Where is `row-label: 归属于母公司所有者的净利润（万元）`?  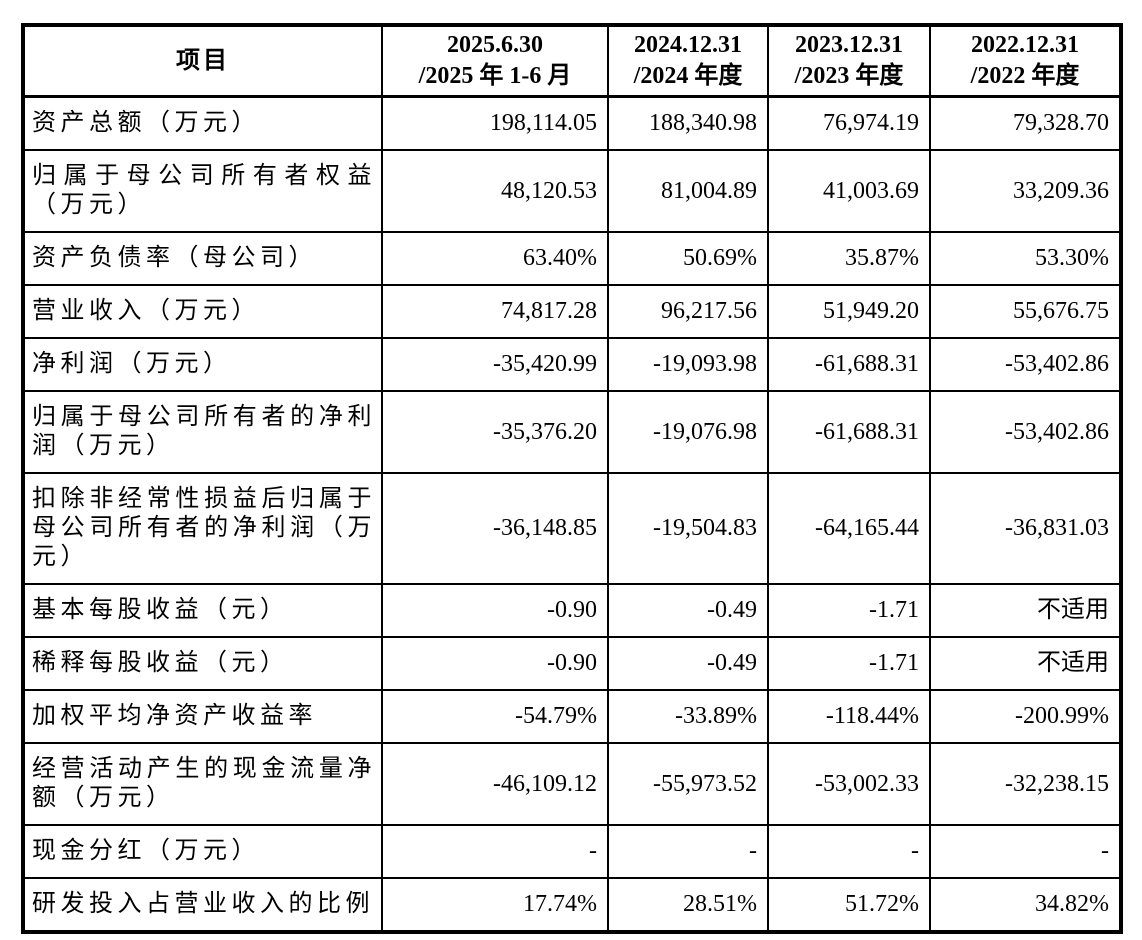 row-label: 归属于母公司所有者的净利润（万元） is located at coordinates (202, 432).